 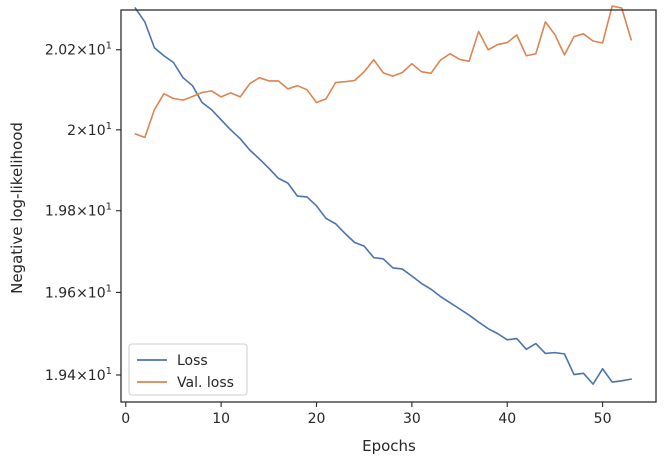 I want to click on x-tick-label: 0, so click(x=125, y=419).